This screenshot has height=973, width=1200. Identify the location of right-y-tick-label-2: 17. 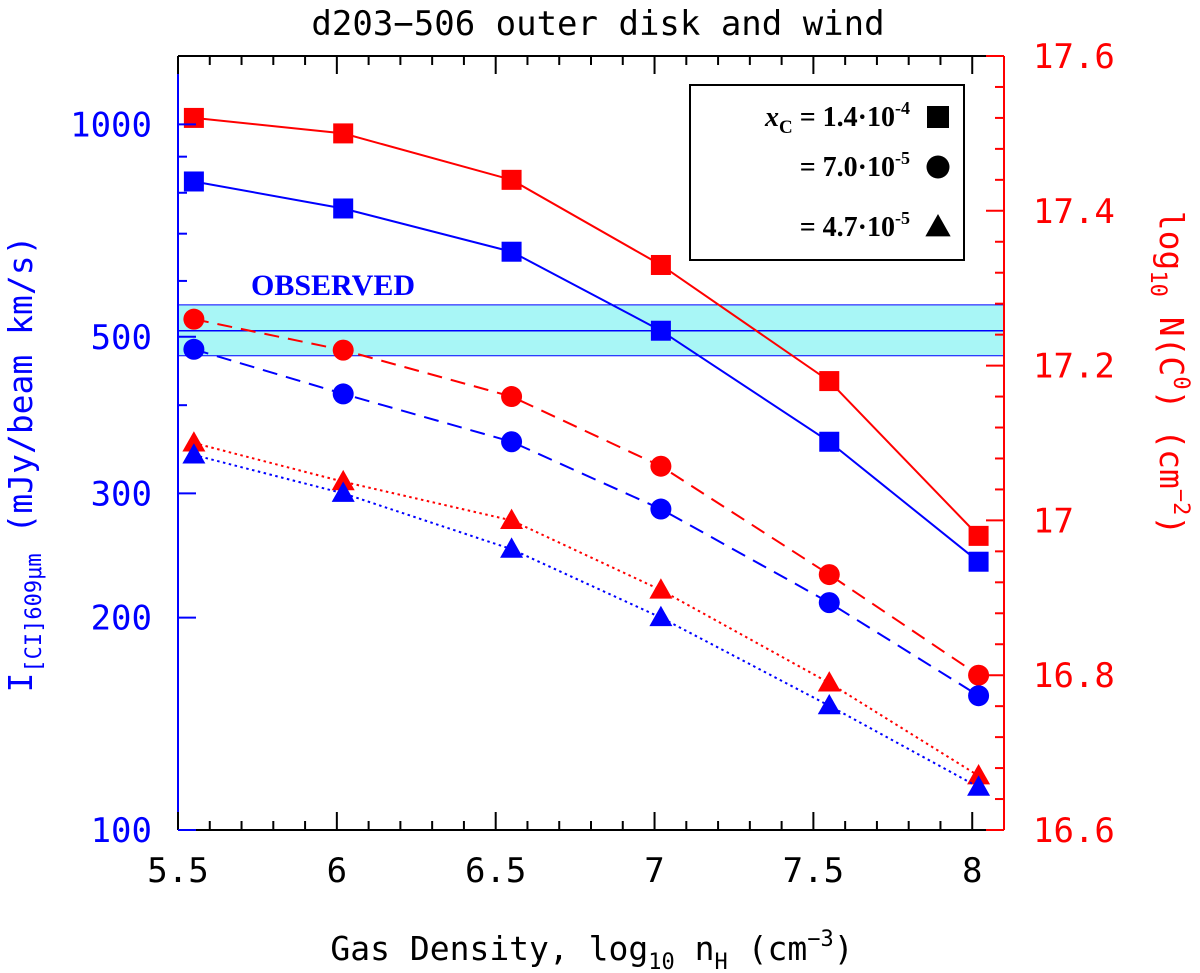
(1053, 521).